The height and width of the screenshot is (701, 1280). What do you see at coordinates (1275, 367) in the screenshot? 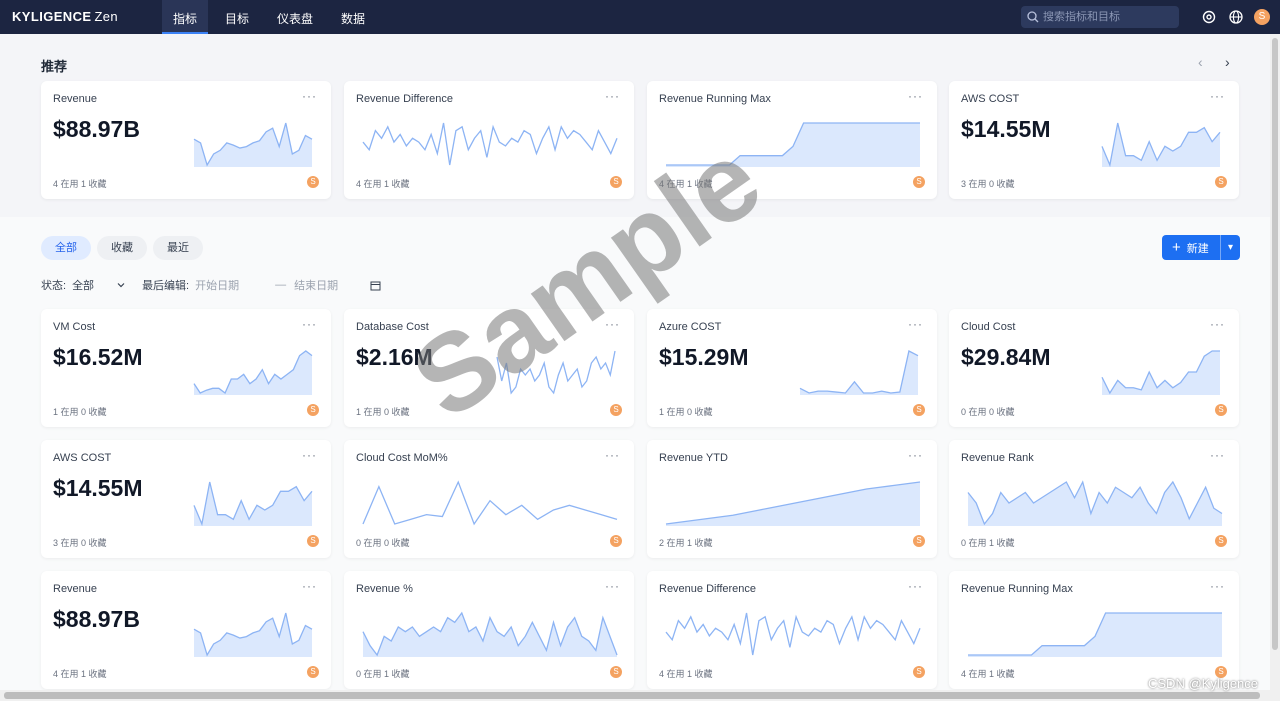
I see `vertical-scrollbar` at bounding box center [1275, 367].